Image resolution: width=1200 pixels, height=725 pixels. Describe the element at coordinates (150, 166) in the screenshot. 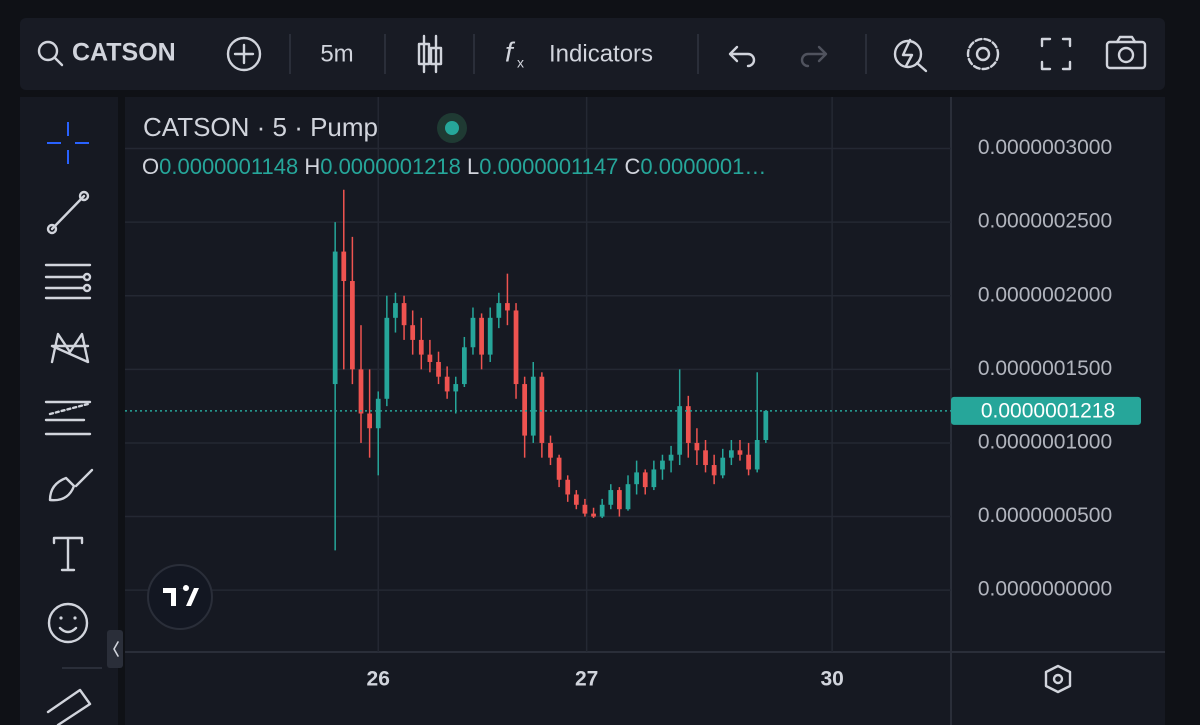

I see `legend-key: O` at that location.